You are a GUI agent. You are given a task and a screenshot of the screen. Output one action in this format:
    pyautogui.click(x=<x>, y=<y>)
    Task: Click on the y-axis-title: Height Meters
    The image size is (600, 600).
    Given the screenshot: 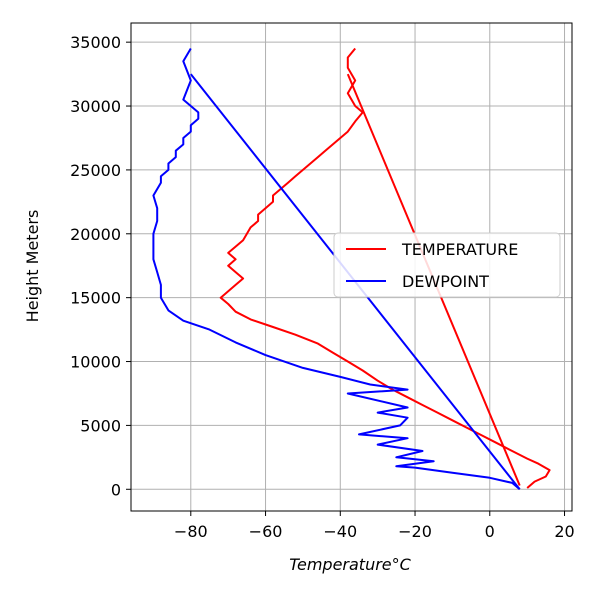 What is the action you would take?
    pyautogui.click(x=32, y=266)
    